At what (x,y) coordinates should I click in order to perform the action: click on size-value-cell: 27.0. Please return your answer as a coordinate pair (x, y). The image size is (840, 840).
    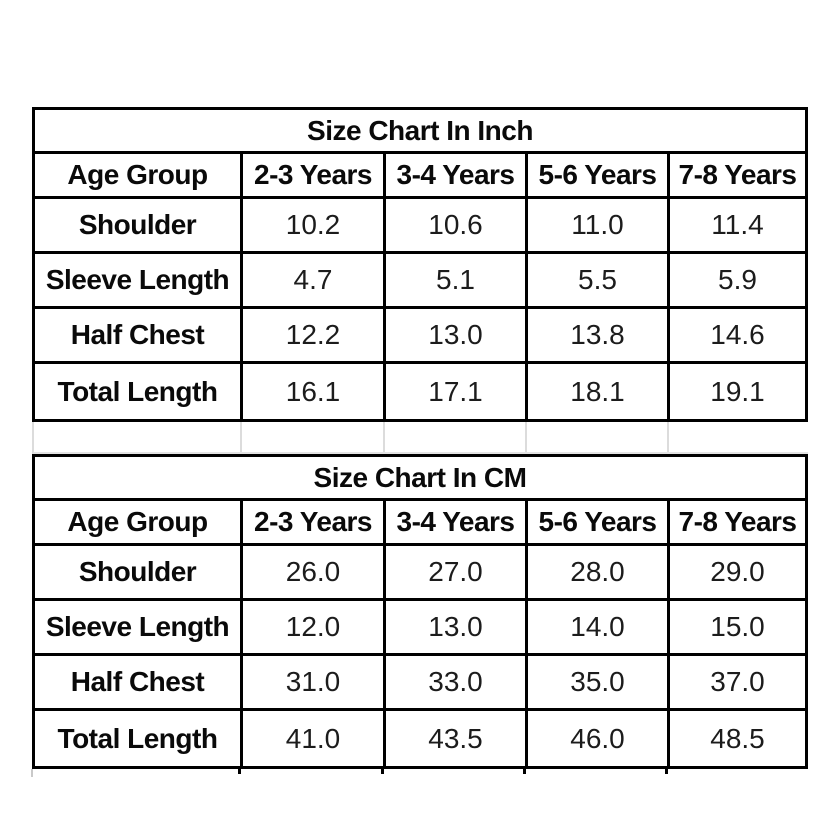
    Looking at the image, I should click on (454, 572).